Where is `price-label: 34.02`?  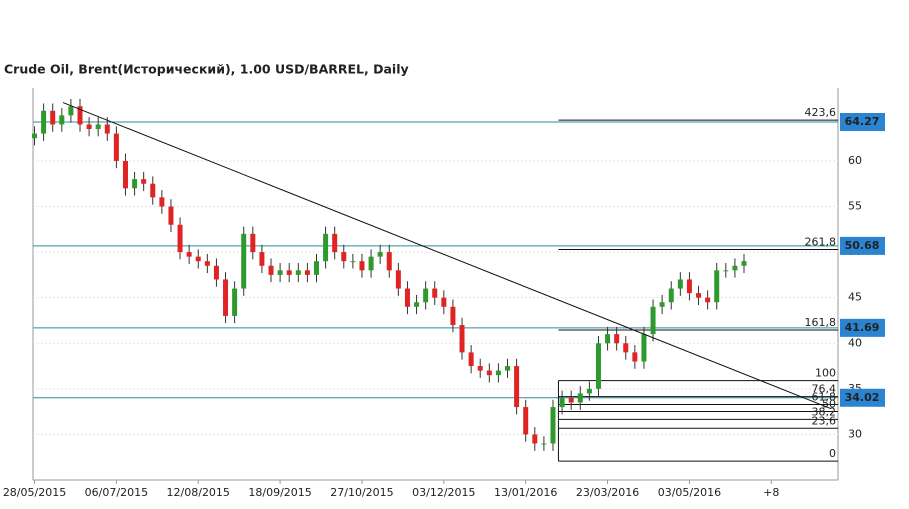
price-label: 34.02 is located at coordinates (862, 397).